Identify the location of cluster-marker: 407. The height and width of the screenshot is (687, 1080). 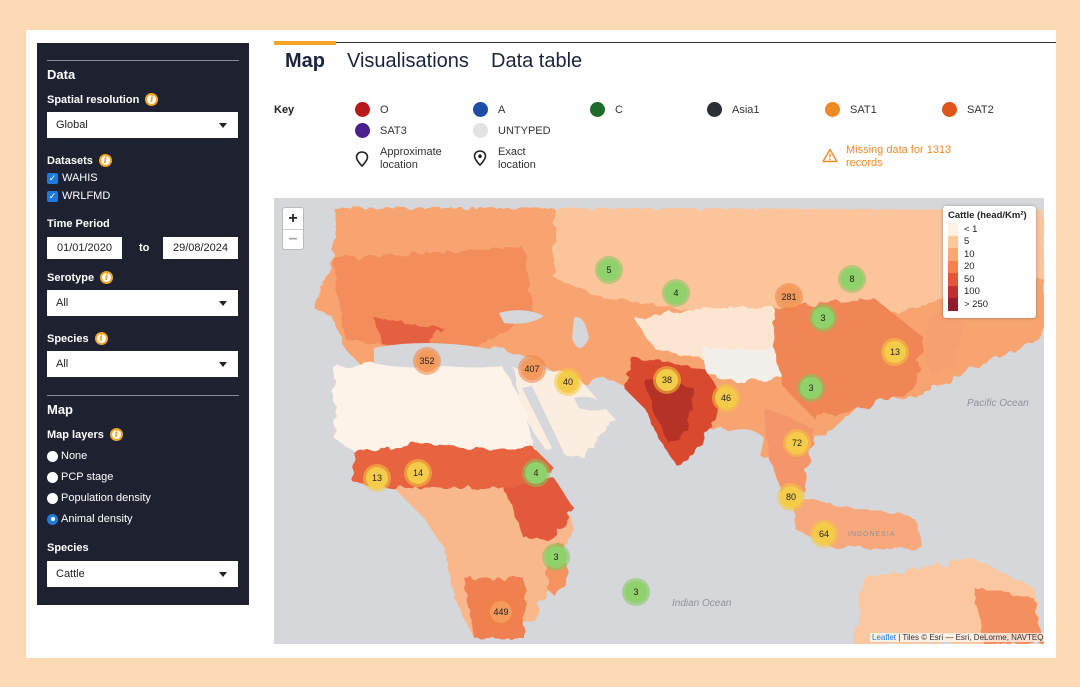
(532, 369).